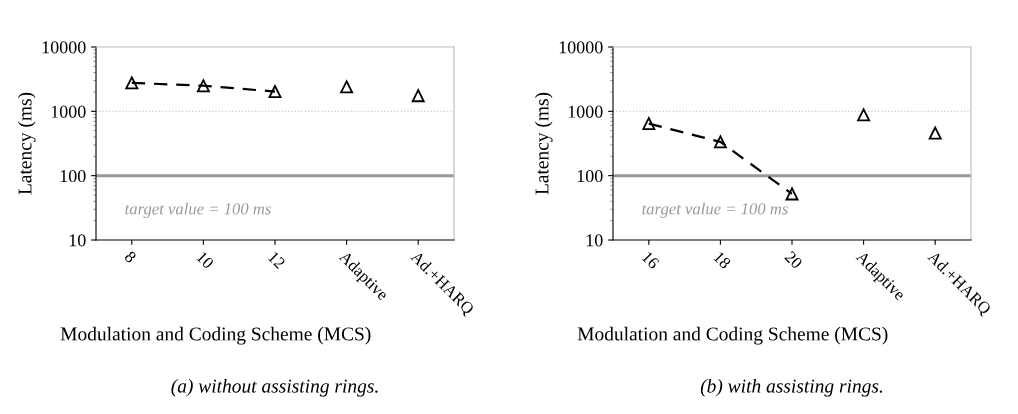  What do you see at coordinates (650, 260) in the screenshot?
I see `x-tick-label: 16` at bounding box center [650, 260].